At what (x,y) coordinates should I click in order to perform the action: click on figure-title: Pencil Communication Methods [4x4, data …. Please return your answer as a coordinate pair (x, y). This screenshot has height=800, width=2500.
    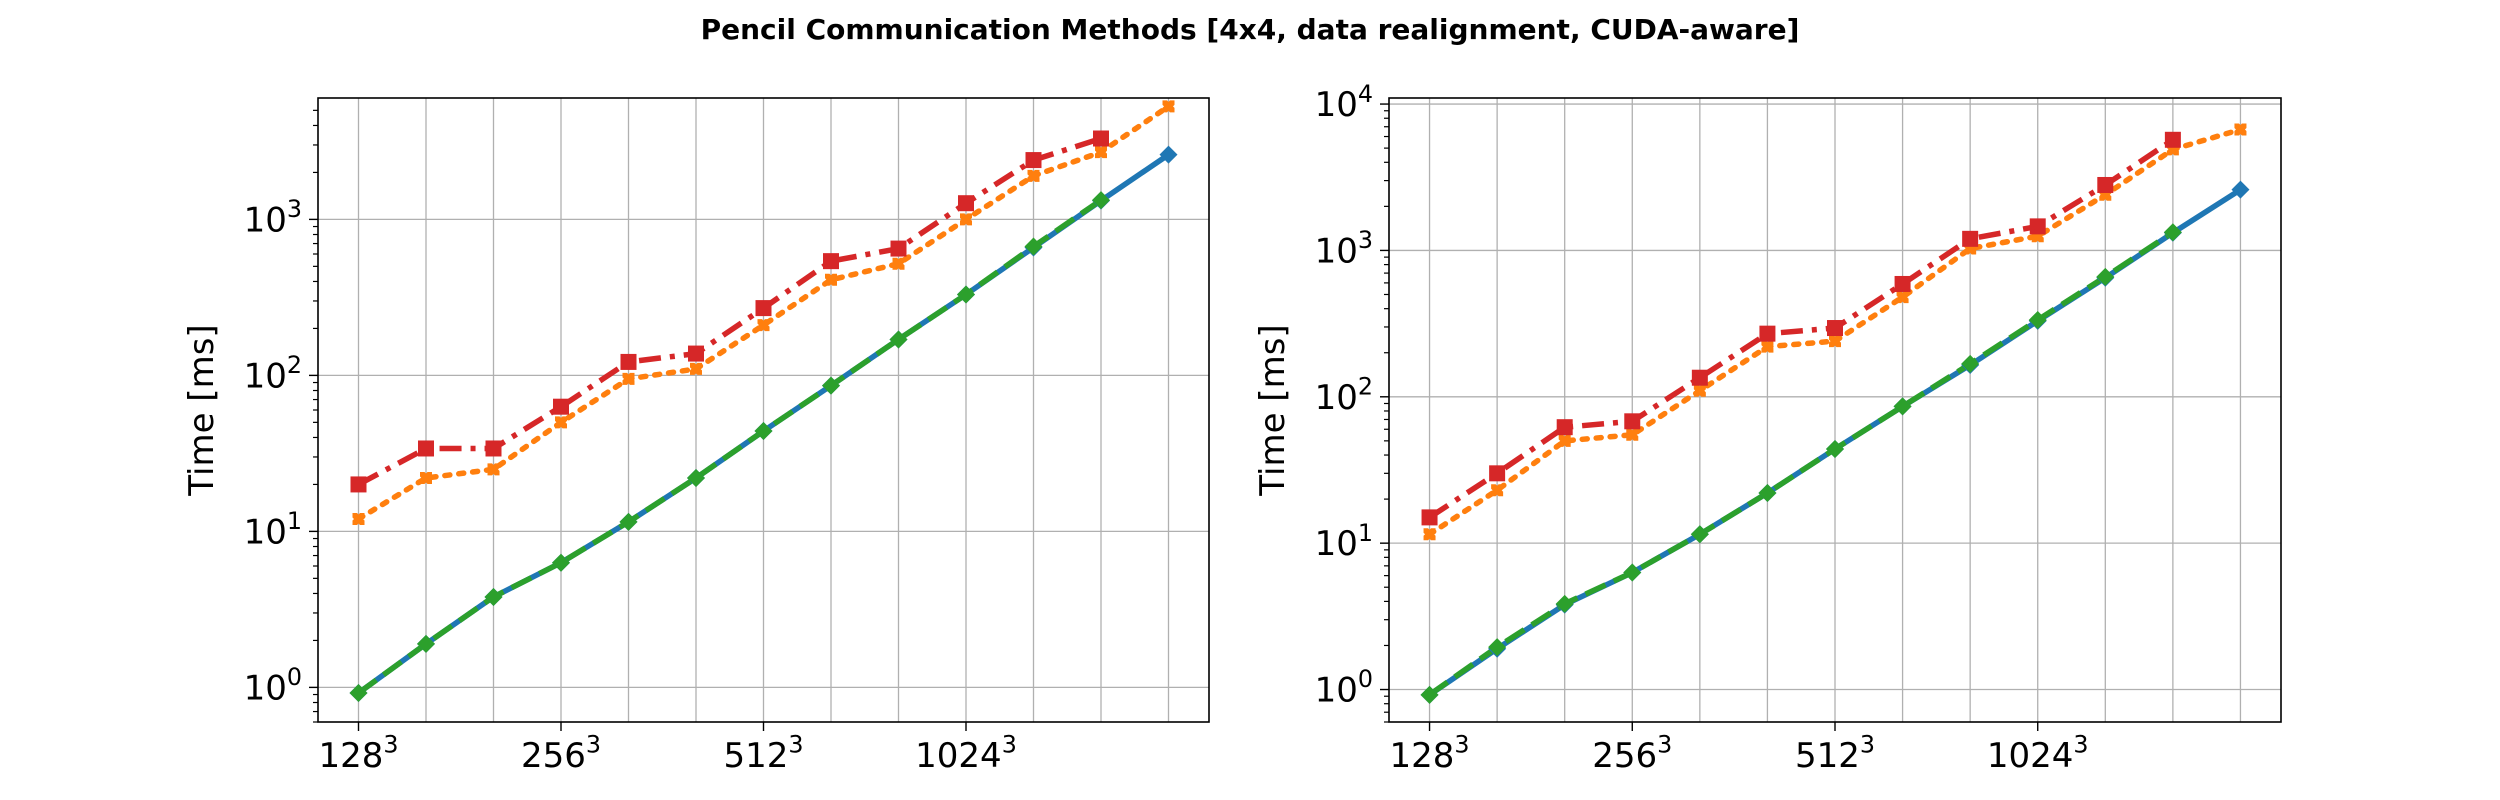
    Looking at the image, I should click on (1250, 29).